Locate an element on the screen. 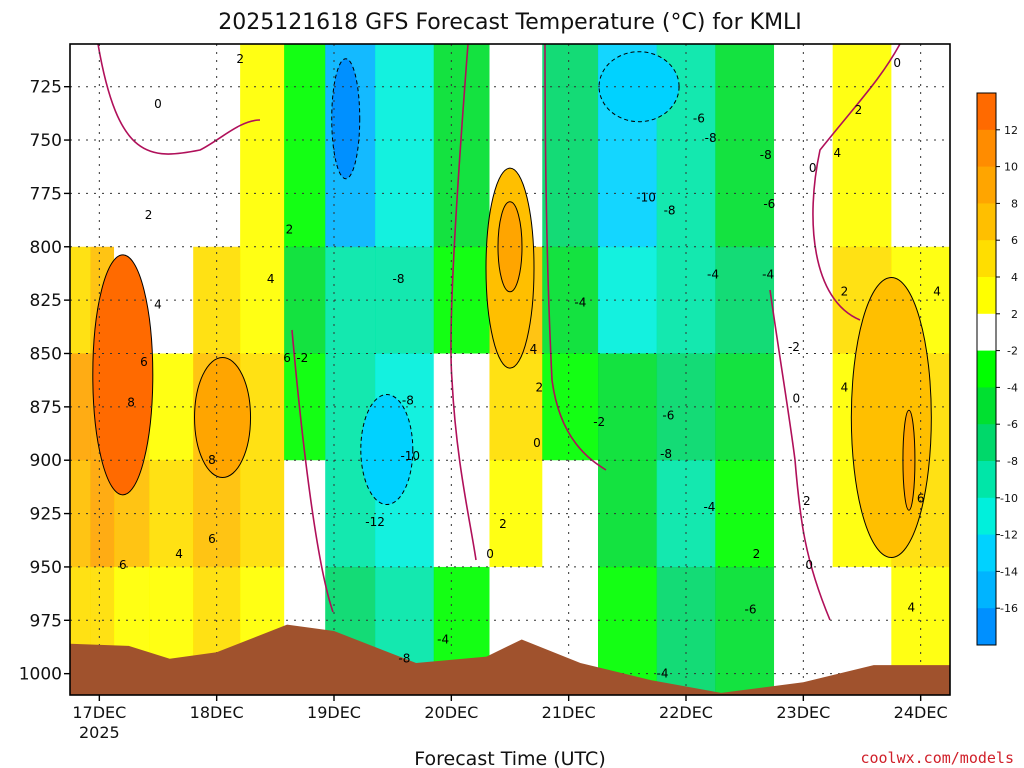 The width and height of the screenshot is (1024, 768). y-tick-label: 750 is located at coordinates (46, 141).